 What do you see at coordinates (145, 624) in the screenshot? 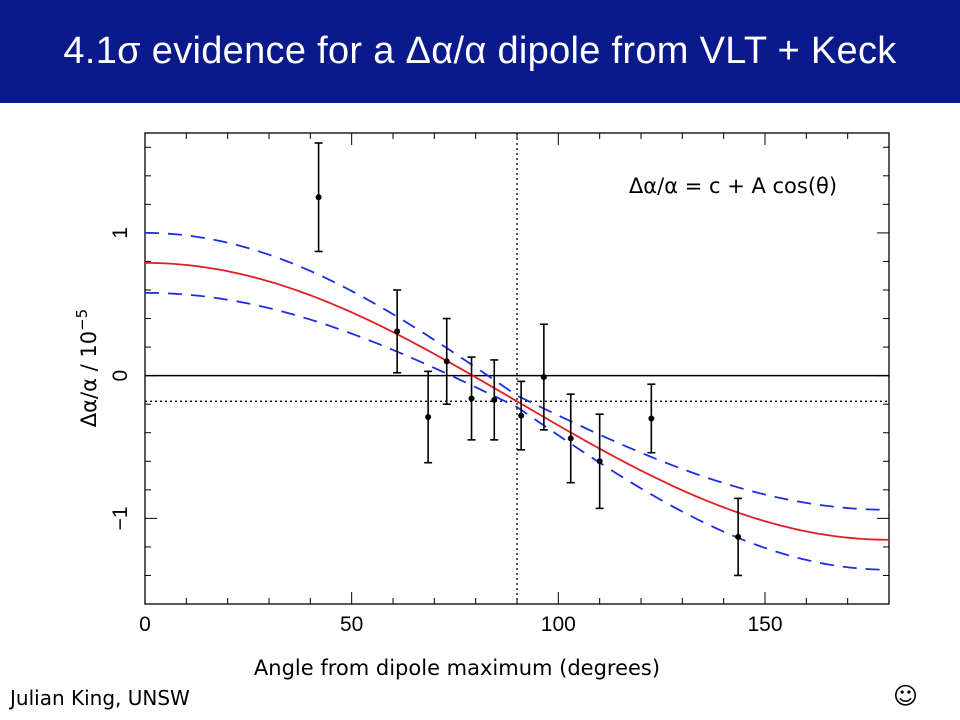
I see `x-tick-label: 0` at bounding box center [145, 624].